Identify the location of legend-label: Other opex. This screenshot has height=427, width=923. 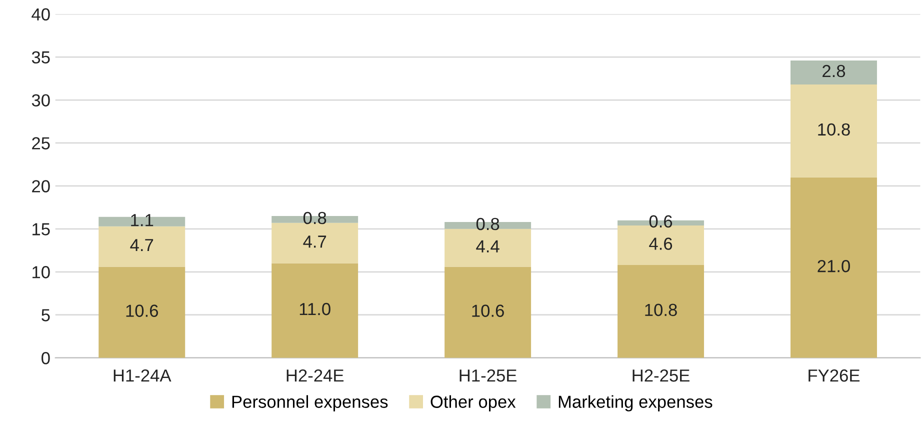
(473, 403).